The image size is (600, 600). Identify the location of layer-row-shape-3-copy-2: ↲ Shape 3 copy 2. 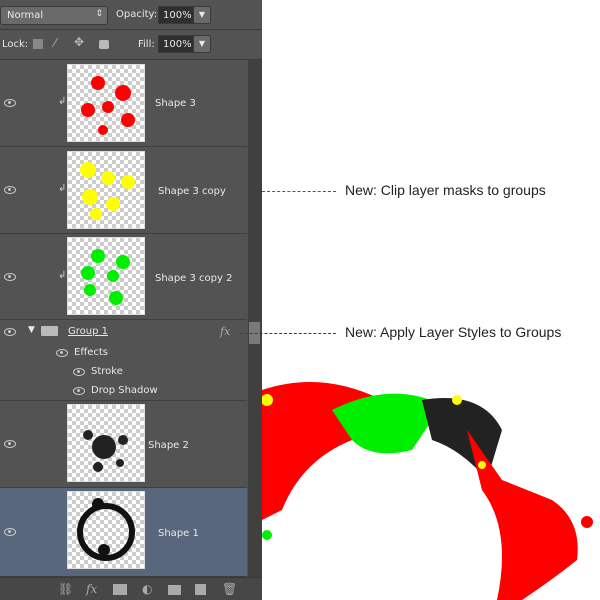
(123, 277).